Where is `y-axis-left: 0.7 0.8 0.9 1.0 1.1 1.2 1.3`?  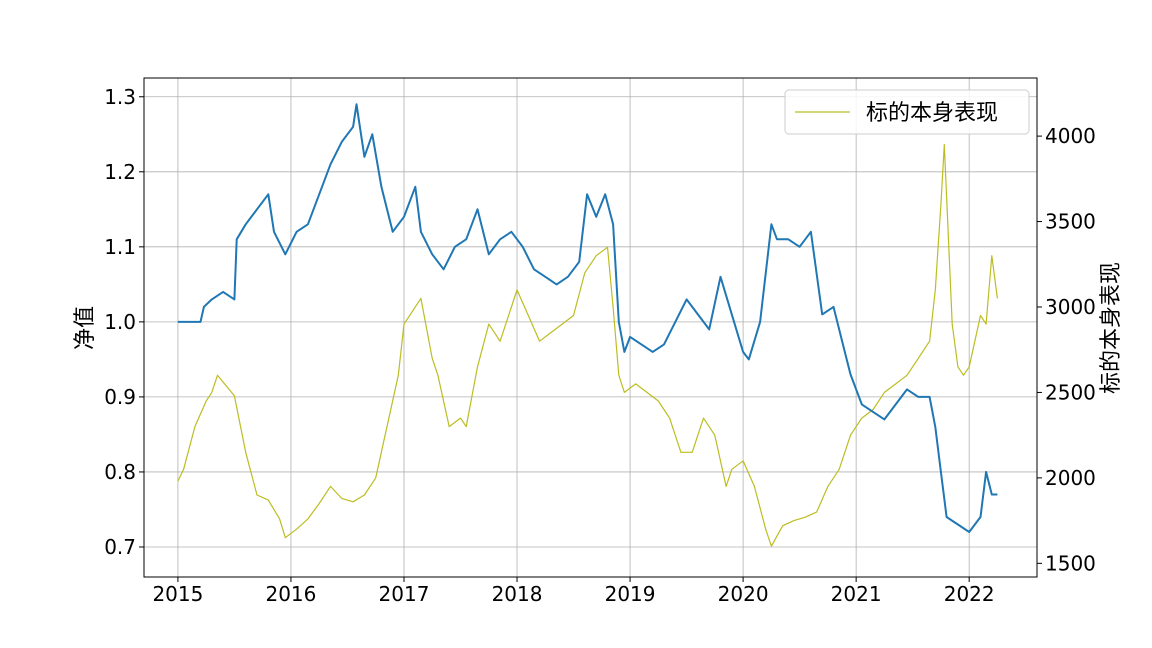 y-axis-left: 0.7 0.8 0.9 1.0 1.1 1.2 1.3 is located at coordinates (124, 322).